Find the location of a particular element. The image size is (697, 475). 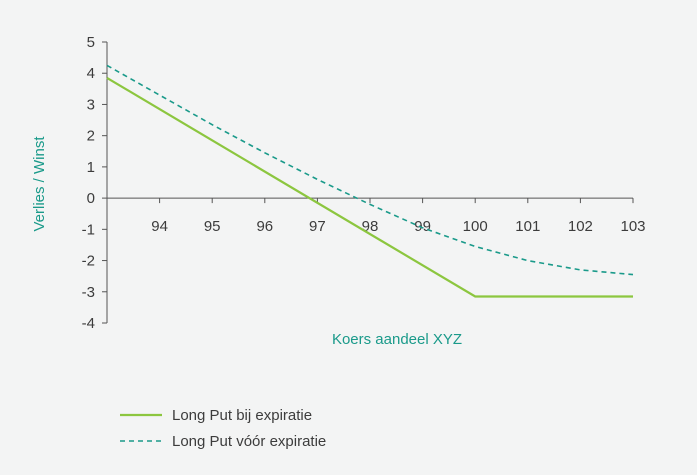

y-ticks: 5 4 3 2 1 0 -1 -2 -3 -4 is located at coordinates (94, 183).